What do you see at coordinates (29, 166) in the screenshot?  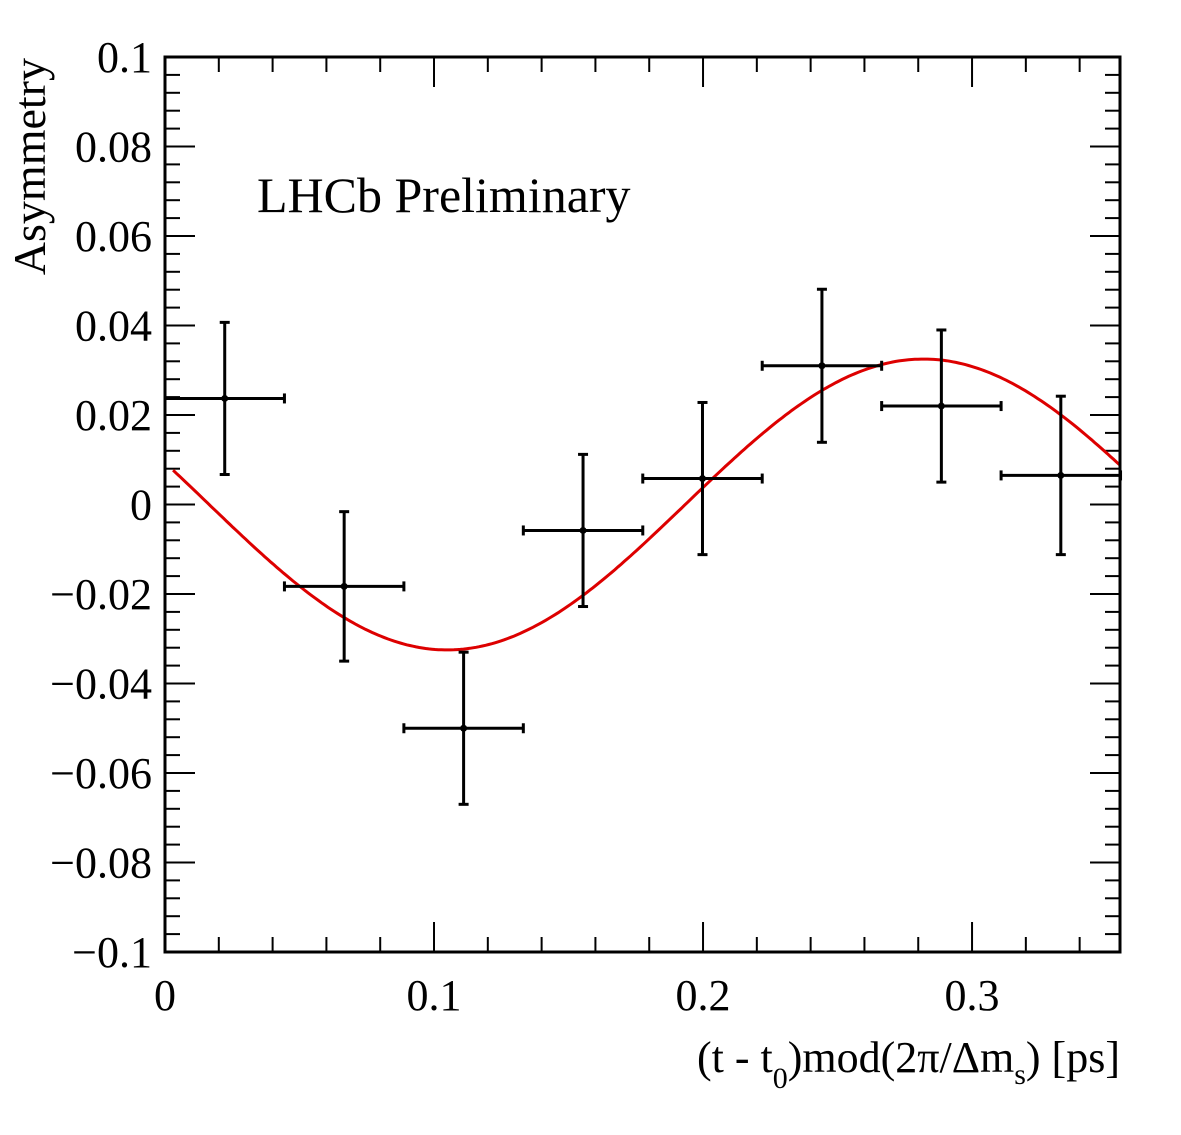 I see `y-axis-label: Asymmetry` at bounding box center [29, 166].